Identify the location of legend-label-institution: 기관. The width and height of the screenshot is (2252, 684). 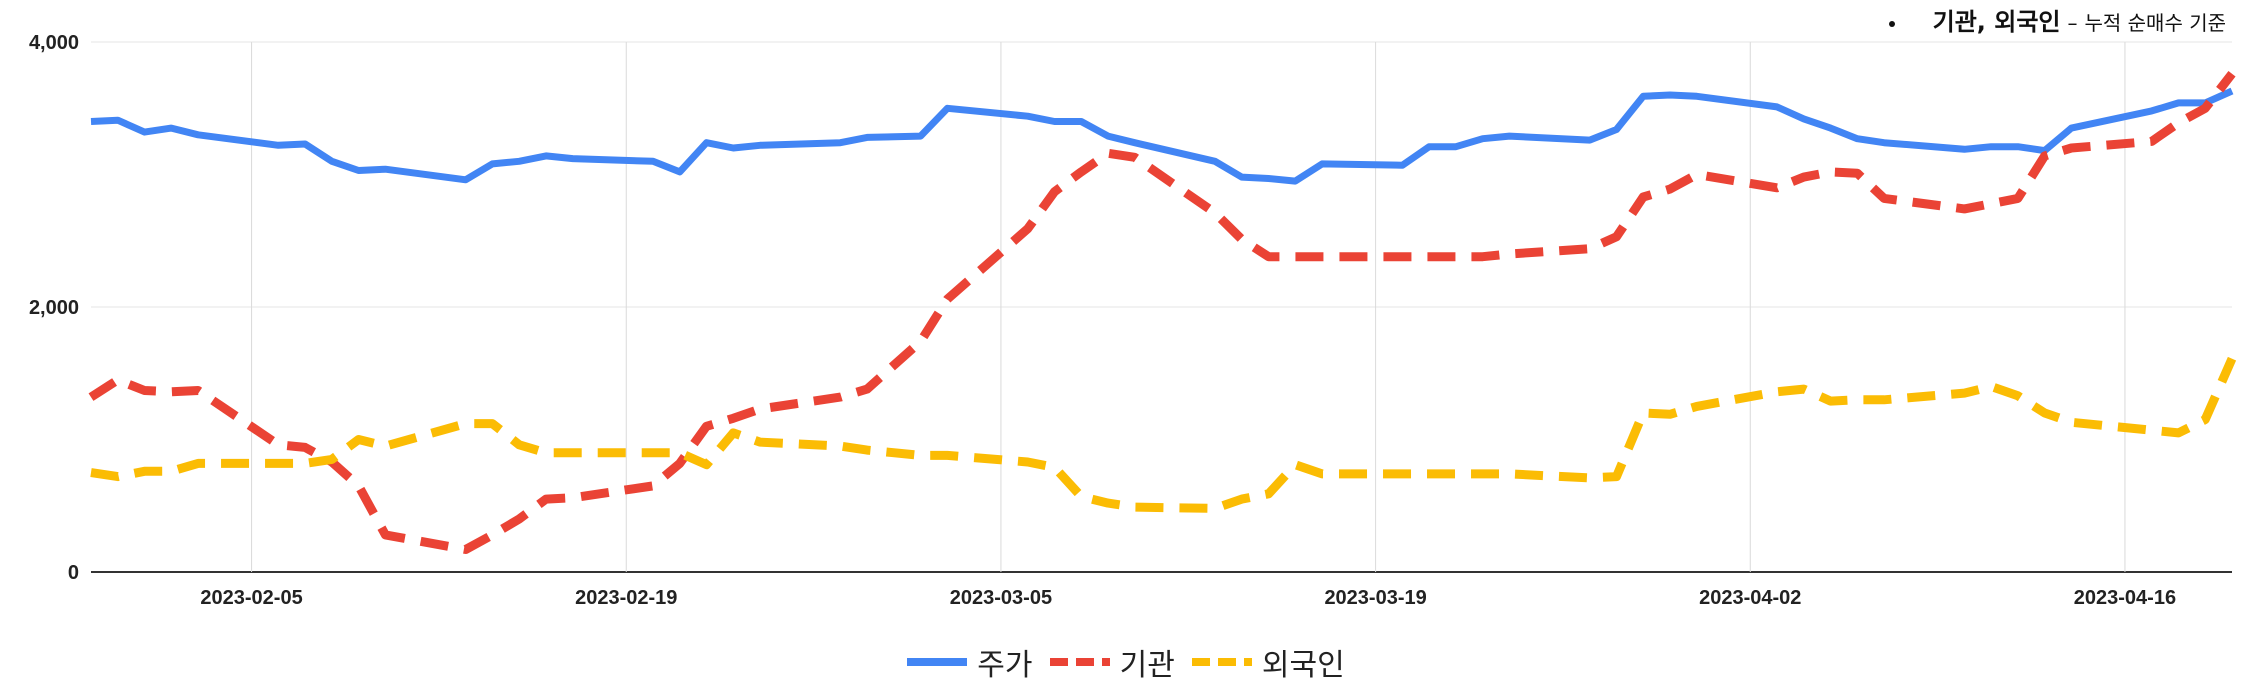
(1147, 665).